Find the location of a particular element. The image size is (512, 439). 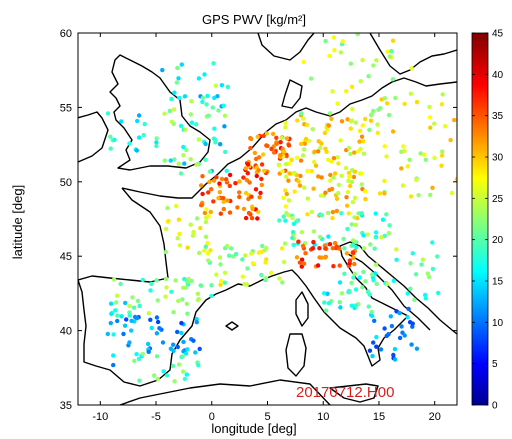

x-tick-label: 0 is located at coordinates (212, 417).